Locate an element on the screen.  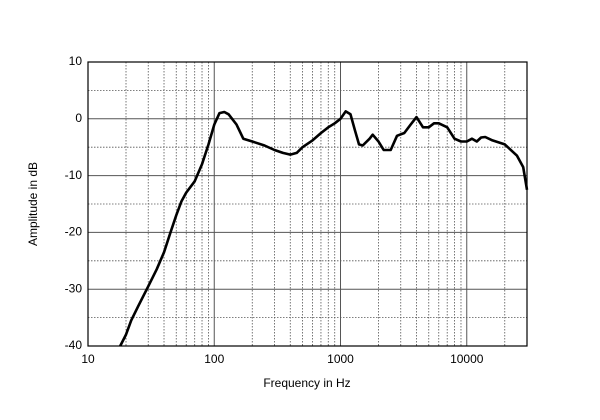
x-tick-label: 10 is located at coordinates (88, 359).